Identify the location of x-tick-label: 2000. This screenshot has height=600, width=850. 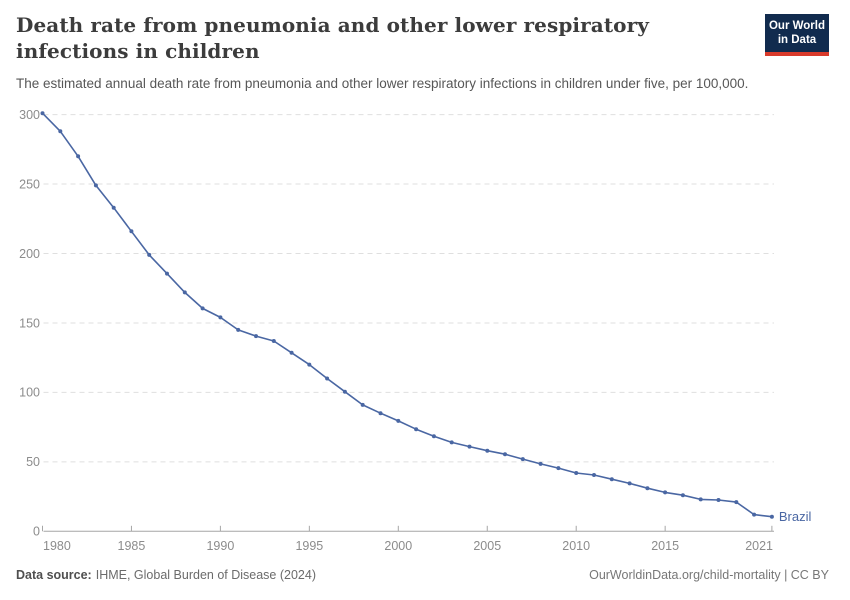
(398, 546).